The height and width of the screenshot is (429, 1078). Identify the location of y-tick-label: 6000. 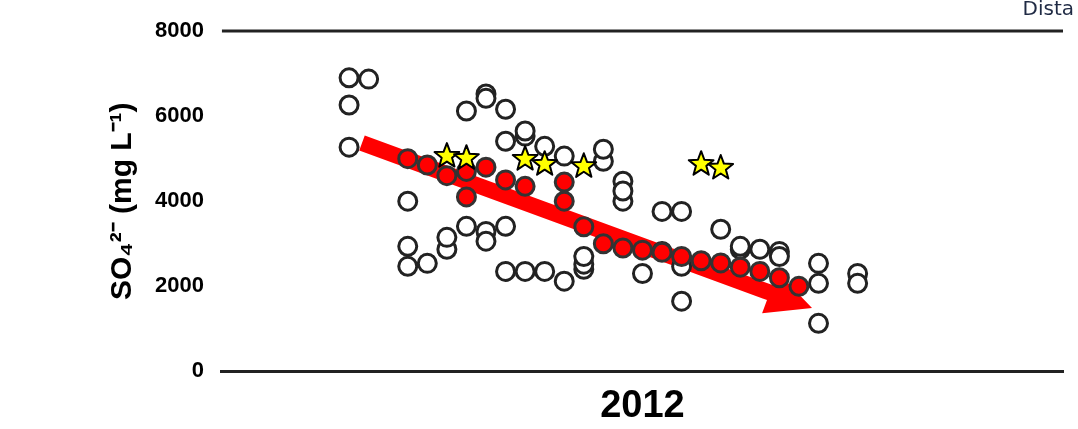
(179, 115).